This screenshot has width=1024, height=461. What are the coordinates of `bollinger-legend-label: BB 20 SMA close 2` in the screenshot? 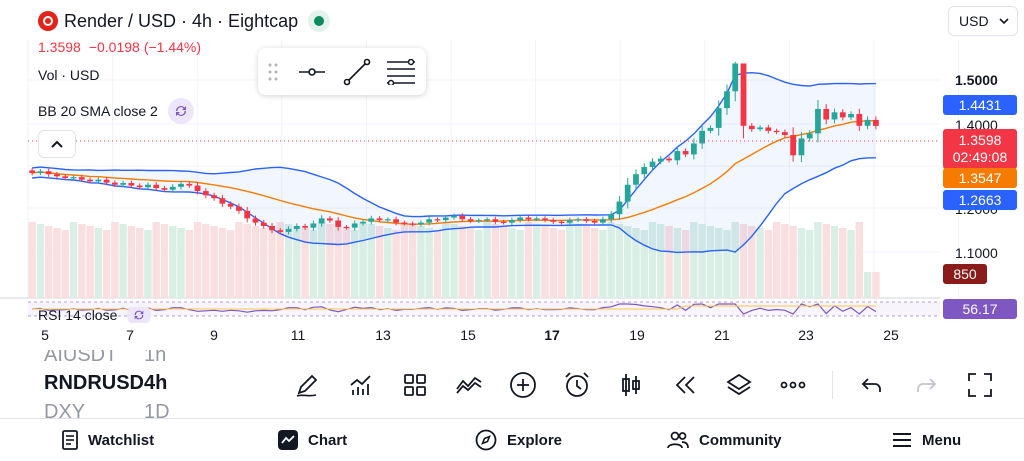 It's located at (98, 111).